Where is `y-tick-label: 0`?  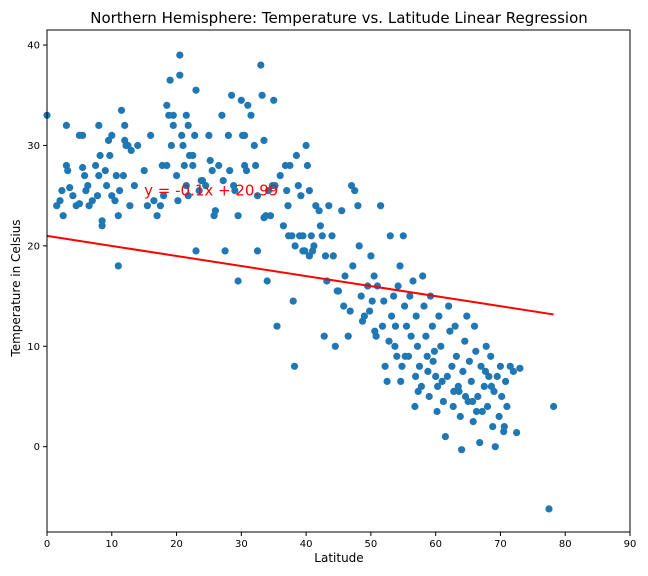
y-tick-label: 0 is located at coordinates (37, 447).